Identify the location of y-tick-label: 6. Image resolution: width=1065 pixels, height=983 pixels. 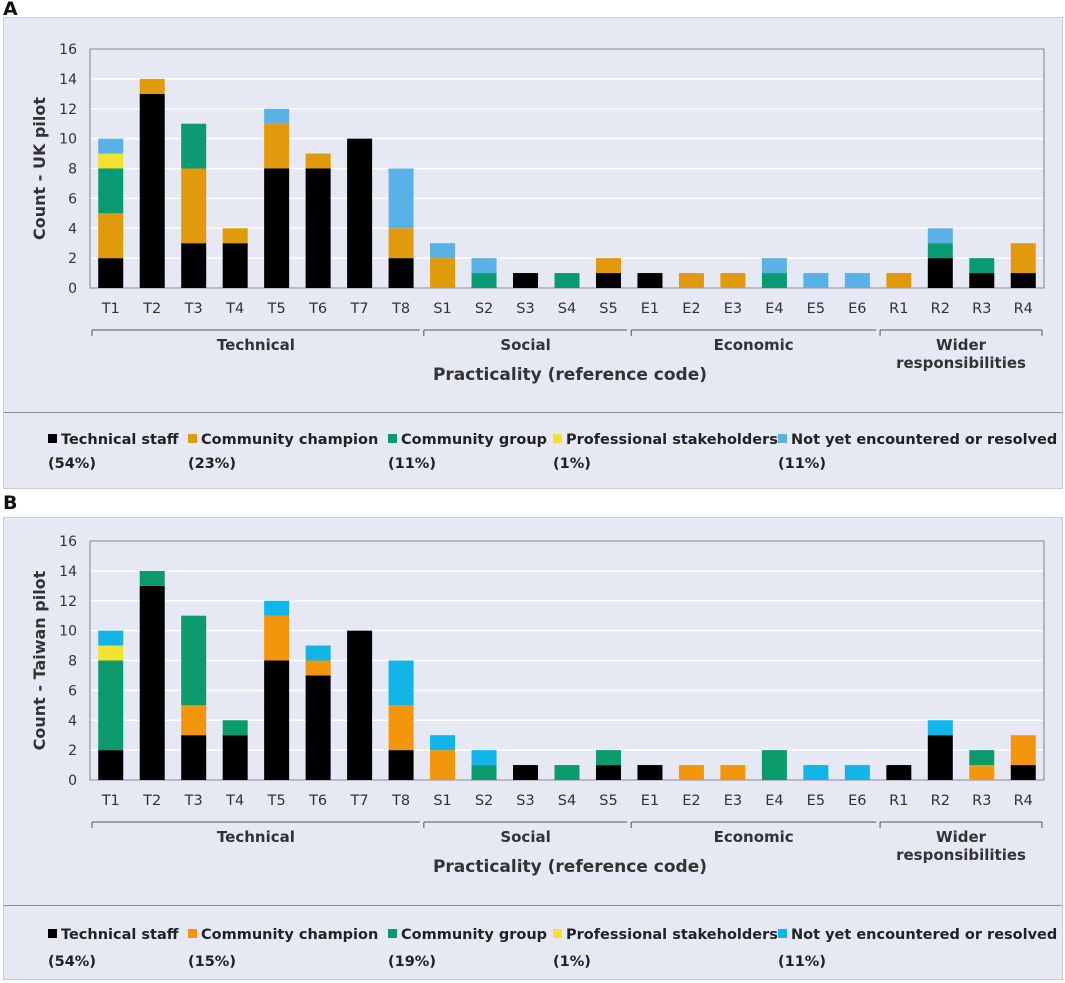
(72, 199).